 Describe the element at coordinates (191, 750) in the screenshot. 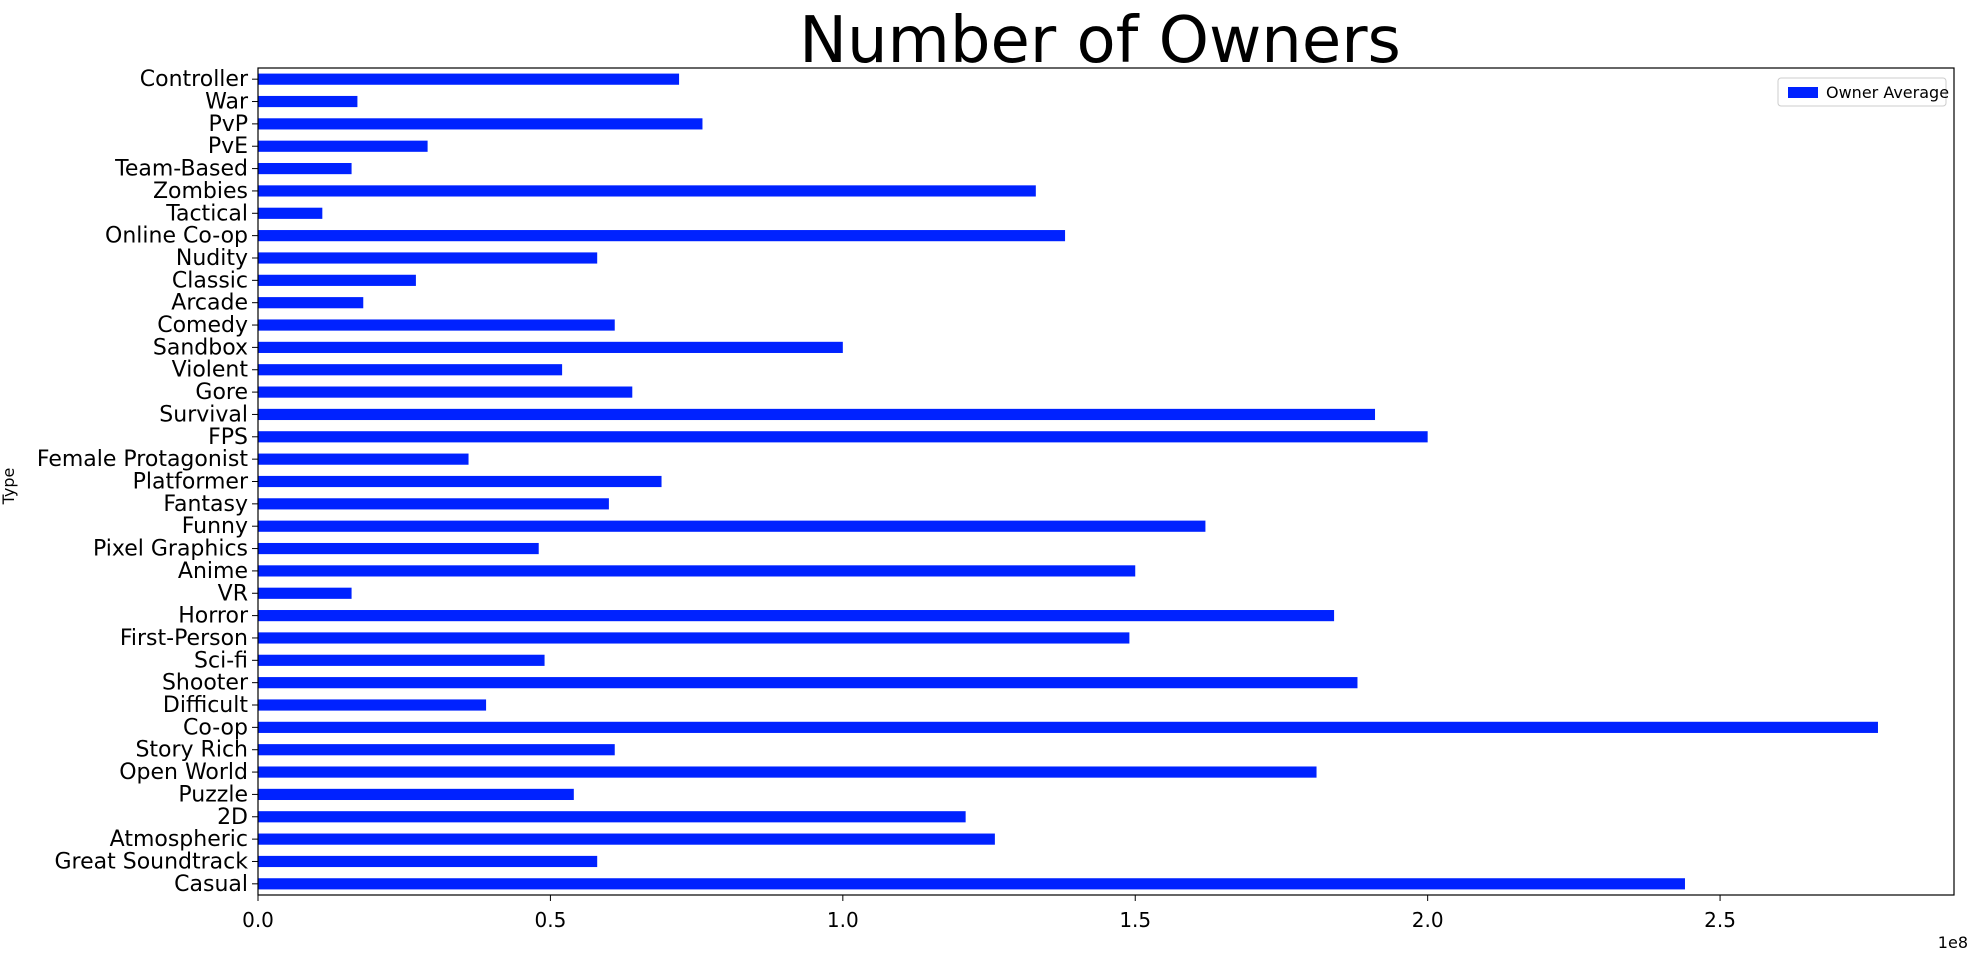

I see `category-label-story-rich: Story Rich` at that location.